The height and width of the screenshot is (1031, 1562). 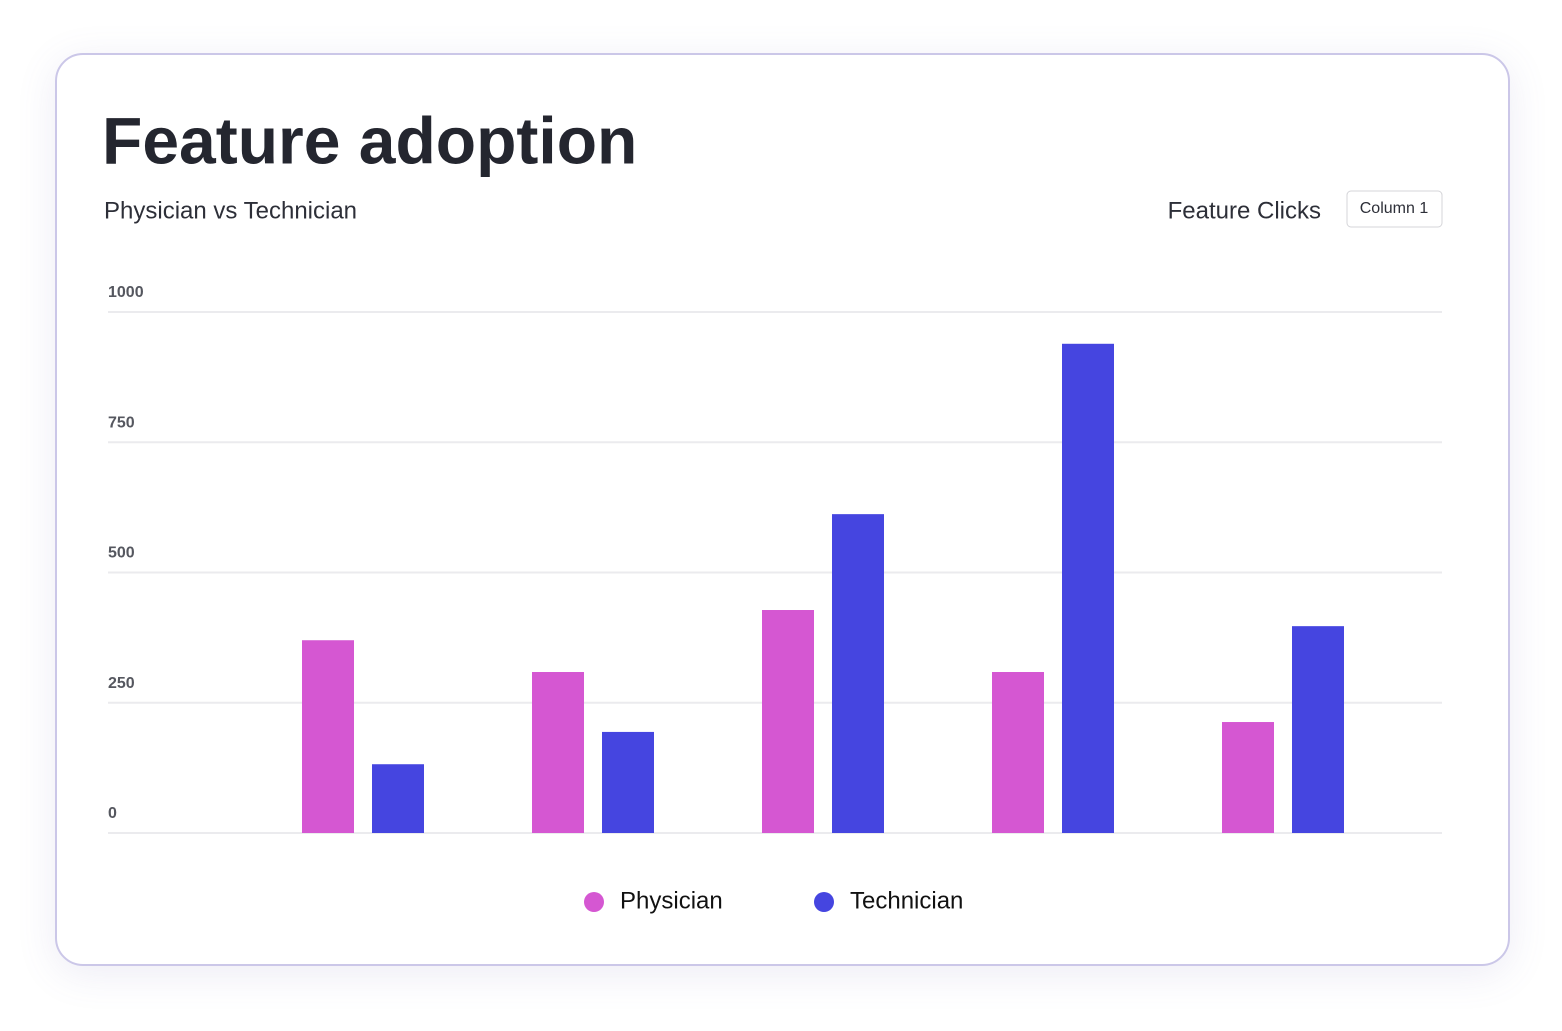 I want to click on control-label: Feature Clicks, so click(x=1244, y=210).